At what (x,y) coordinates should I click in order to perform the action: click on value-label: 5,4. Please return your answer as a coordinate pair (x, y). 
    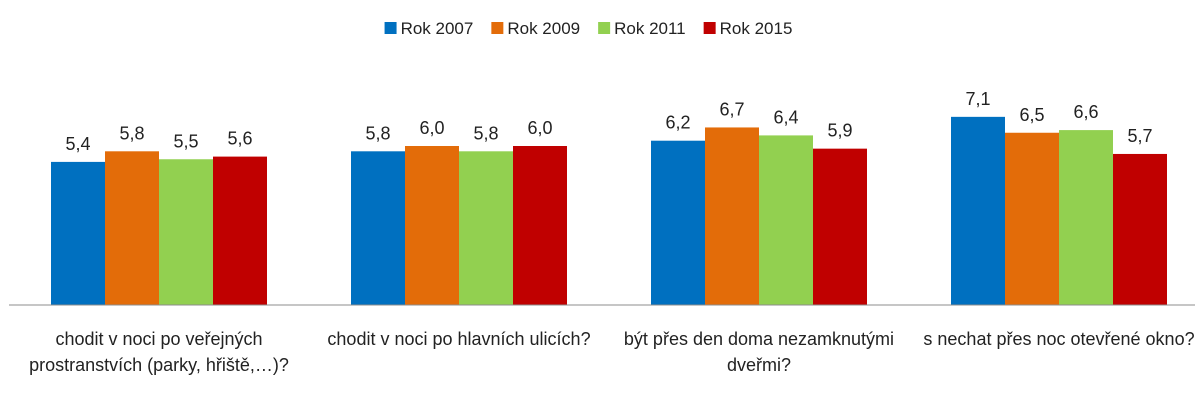
    Looking at the image, I should click on (77, 144).